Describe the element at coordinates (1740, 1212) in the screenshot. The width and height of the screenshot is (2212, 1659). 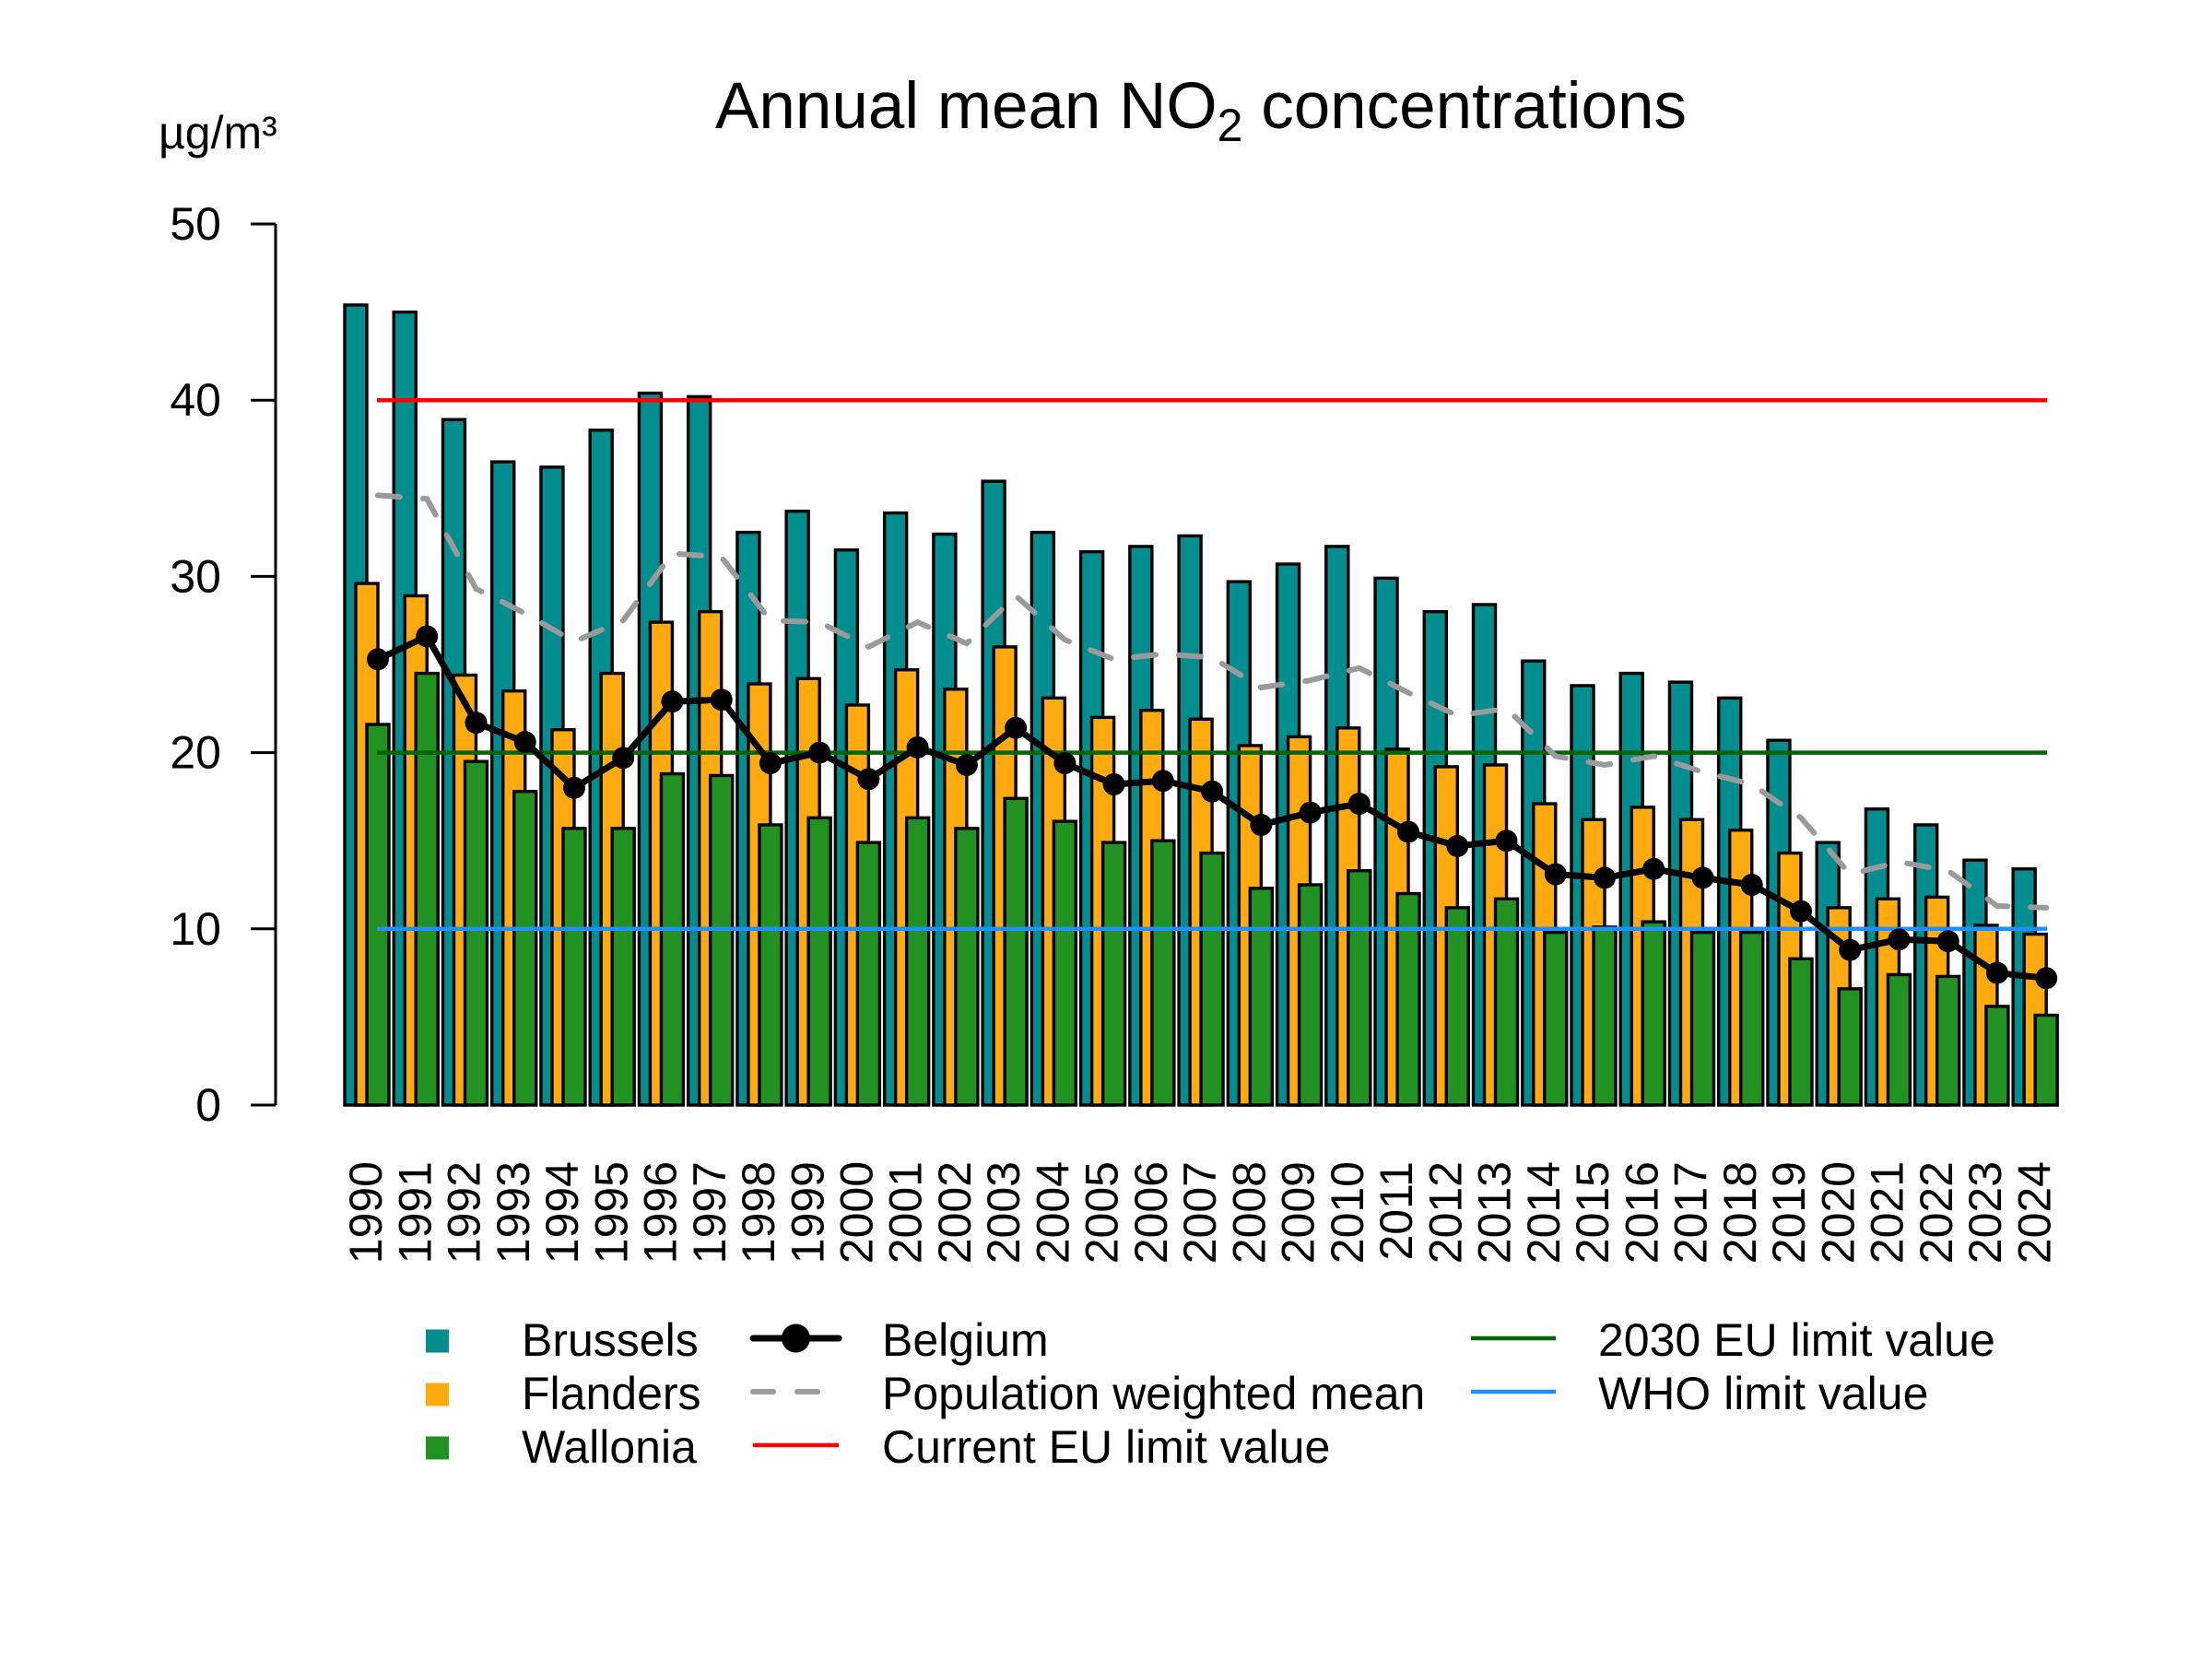
I see `svg-text: 2018` at that location.